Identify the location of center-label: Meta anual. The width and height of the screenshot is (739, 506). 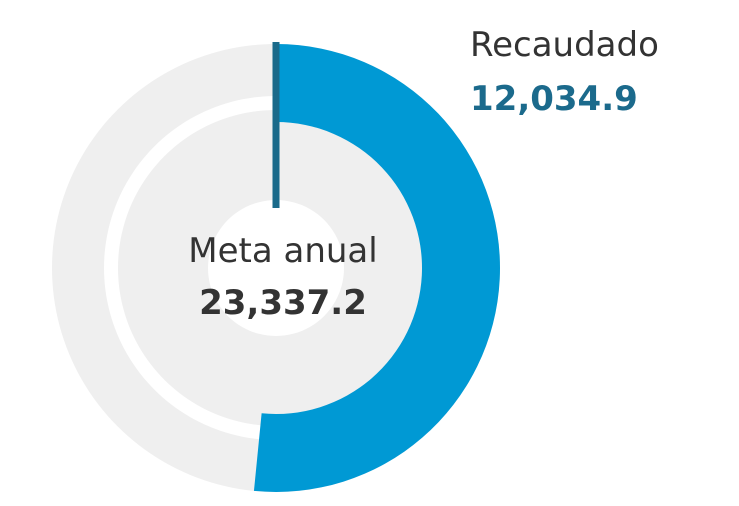
(282, 251).